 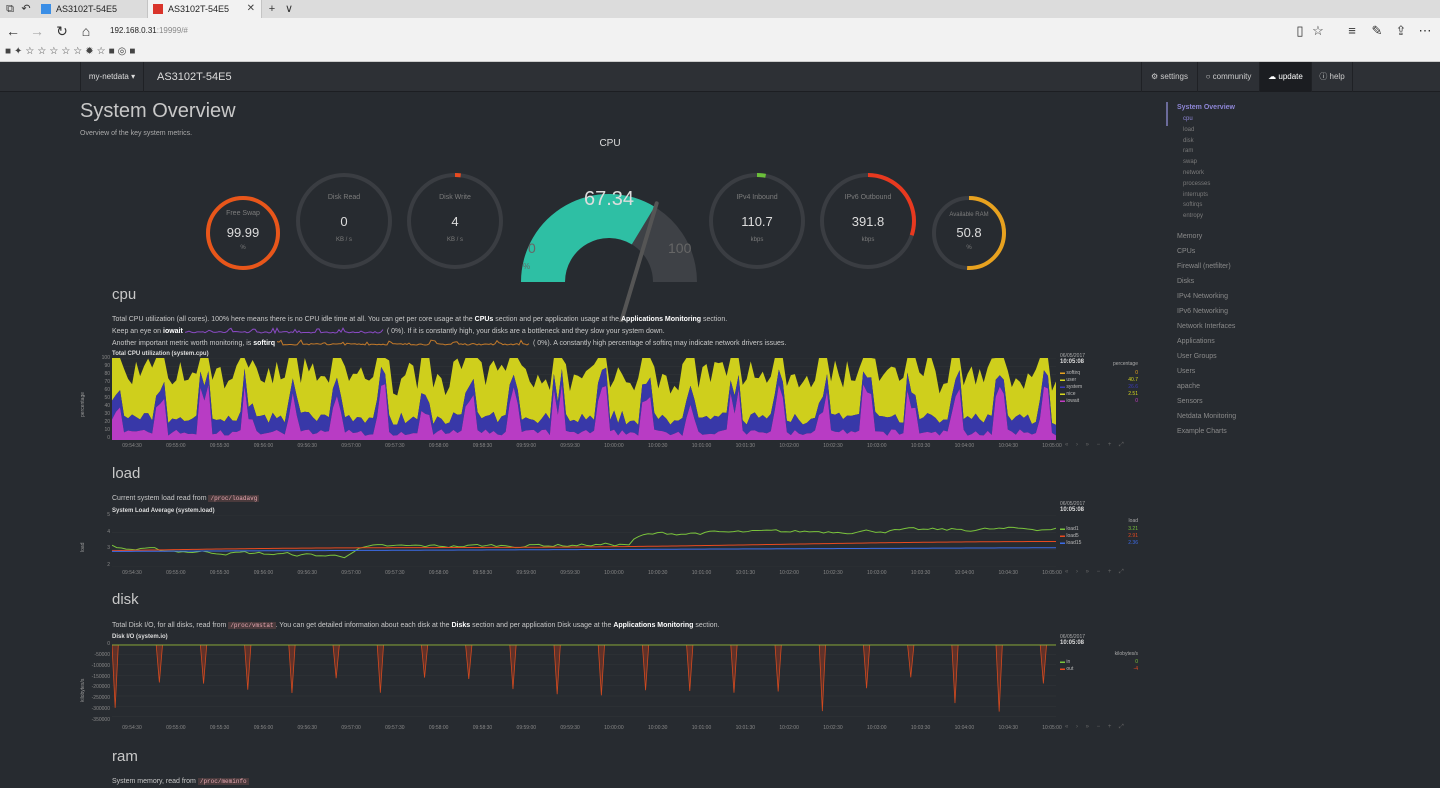 What do you see at coordinates (1186, 281) in the screenshot?
I see `sidebar-item-disks: Disks` at bounding box center [1186, 281].